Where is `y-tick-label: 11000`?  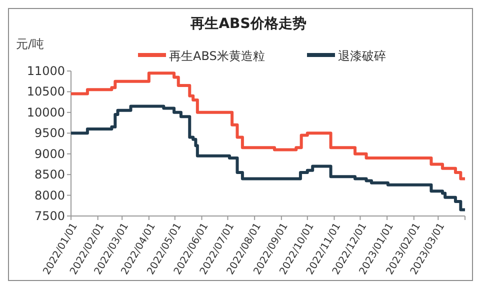 y-tick-label: 11000 is located at coordinates (45, 71).